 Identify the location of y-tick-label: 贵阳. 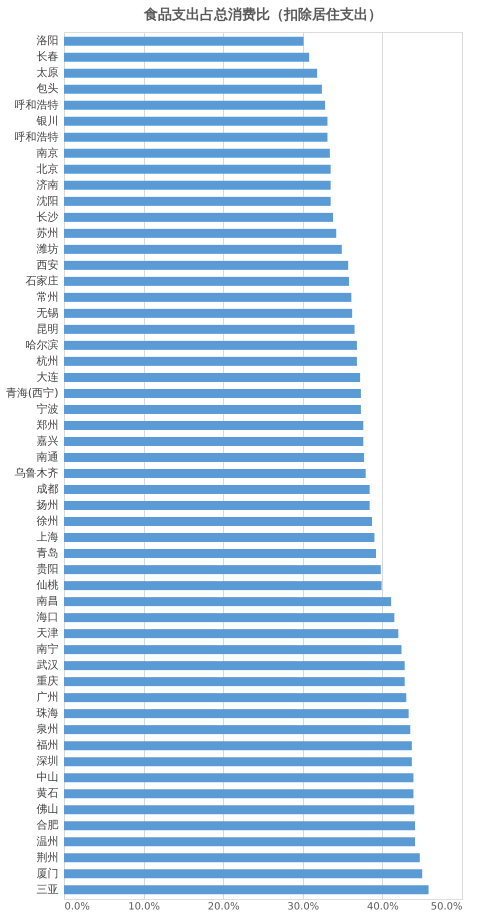
(47, 569).